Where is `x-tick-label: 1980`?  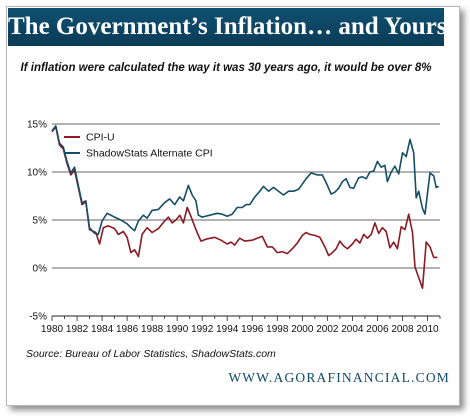
x-tick-label: 1980 is located at coordinates (52, 329).